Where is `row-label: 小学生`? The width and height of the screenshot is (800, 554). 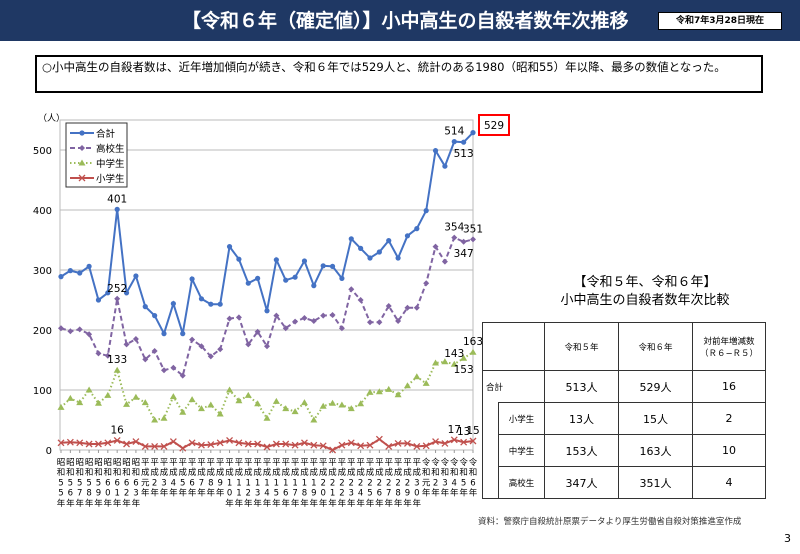
row-label: 小学生 is located at coordinates (521, 418).